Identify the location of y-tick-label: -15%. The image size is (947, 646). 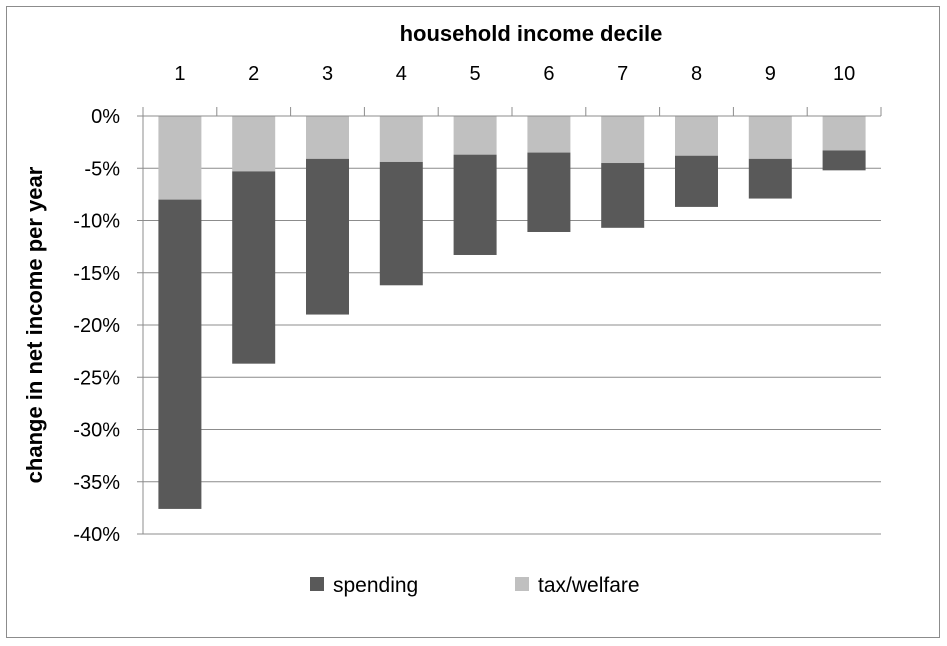
(96, 274).